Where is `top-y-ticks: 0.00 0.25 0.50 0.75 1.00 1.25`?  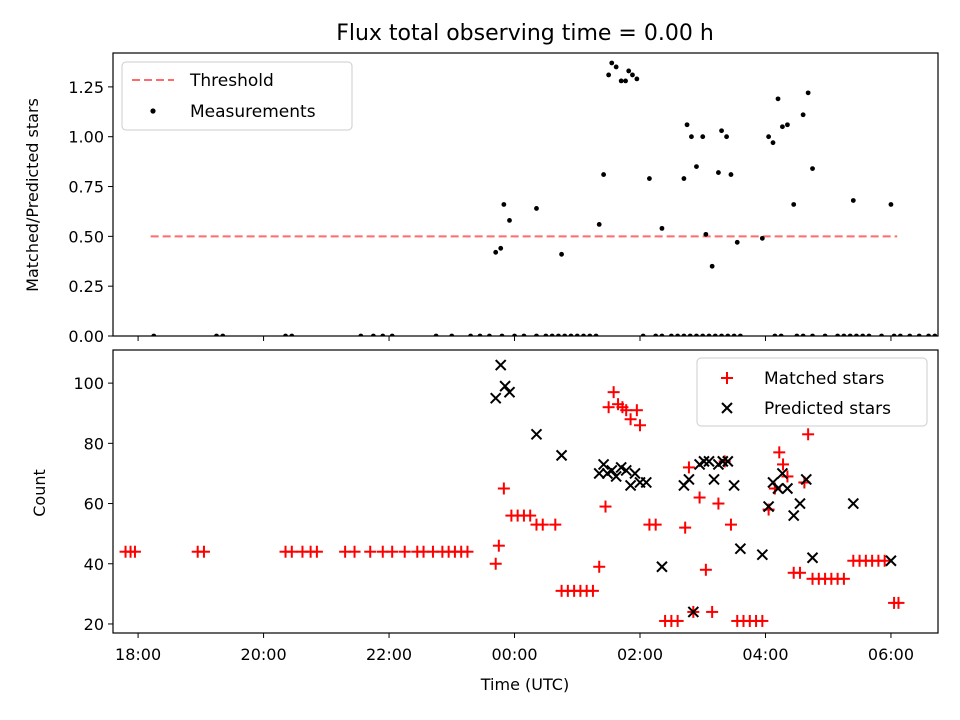 top-y-ticks: 0.00 0.25 0.50 0.75 1.00 1.25 is located at coordinates (90, 212).